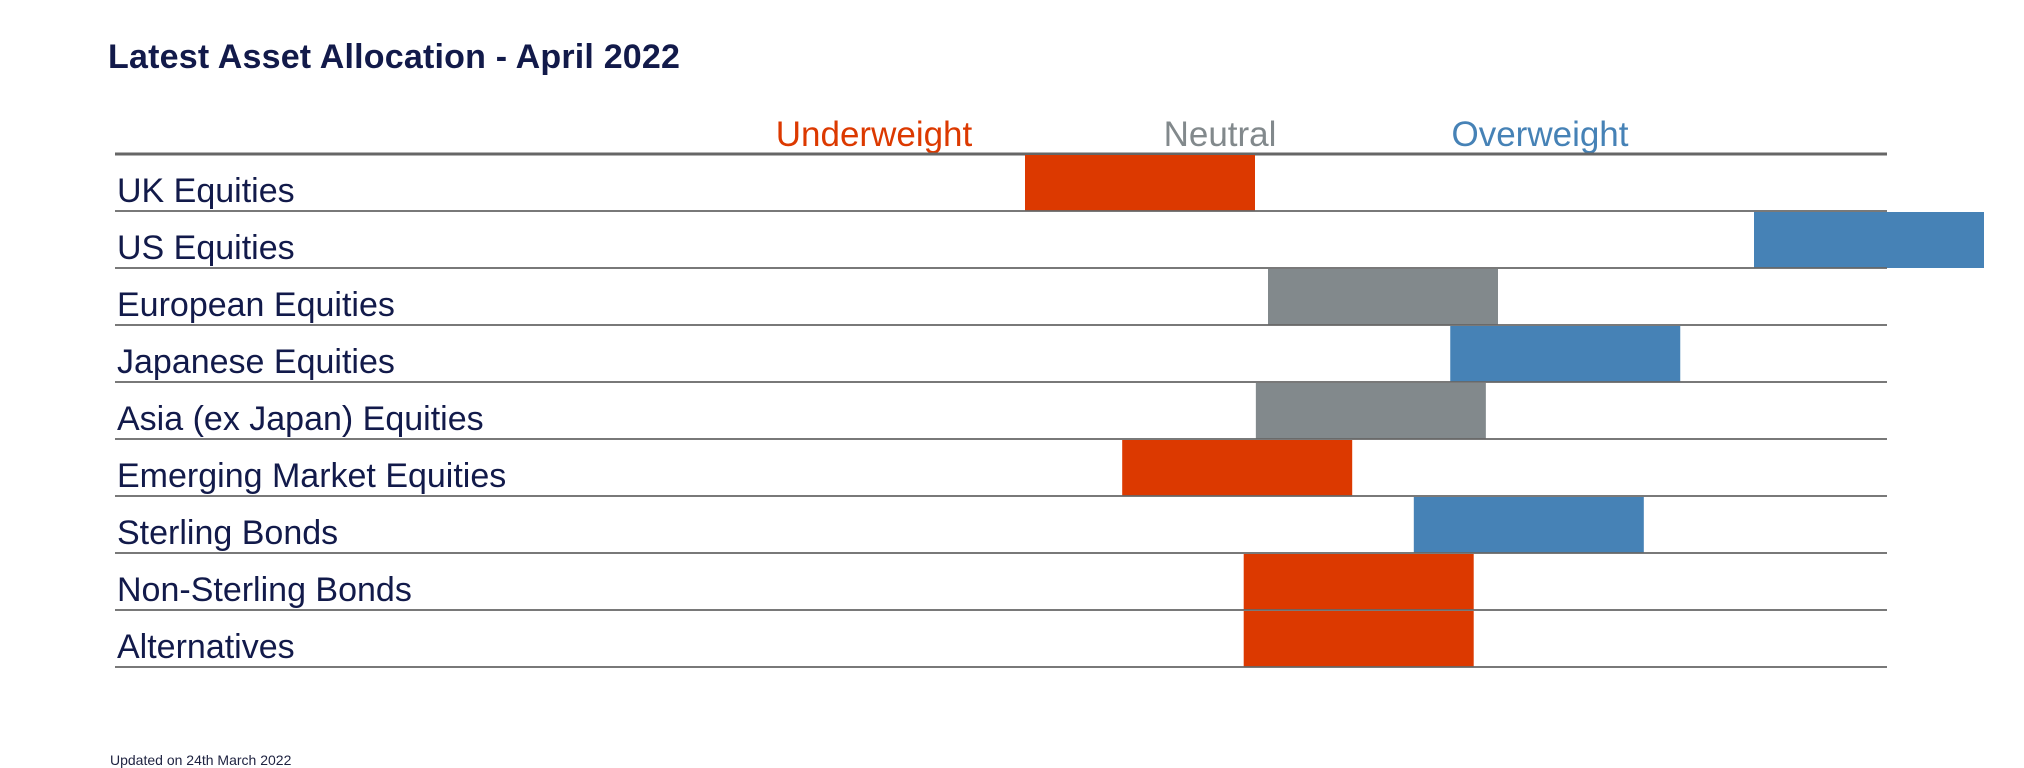  I want to click on category-label: Emerging Market Equities, so click(311, 476).